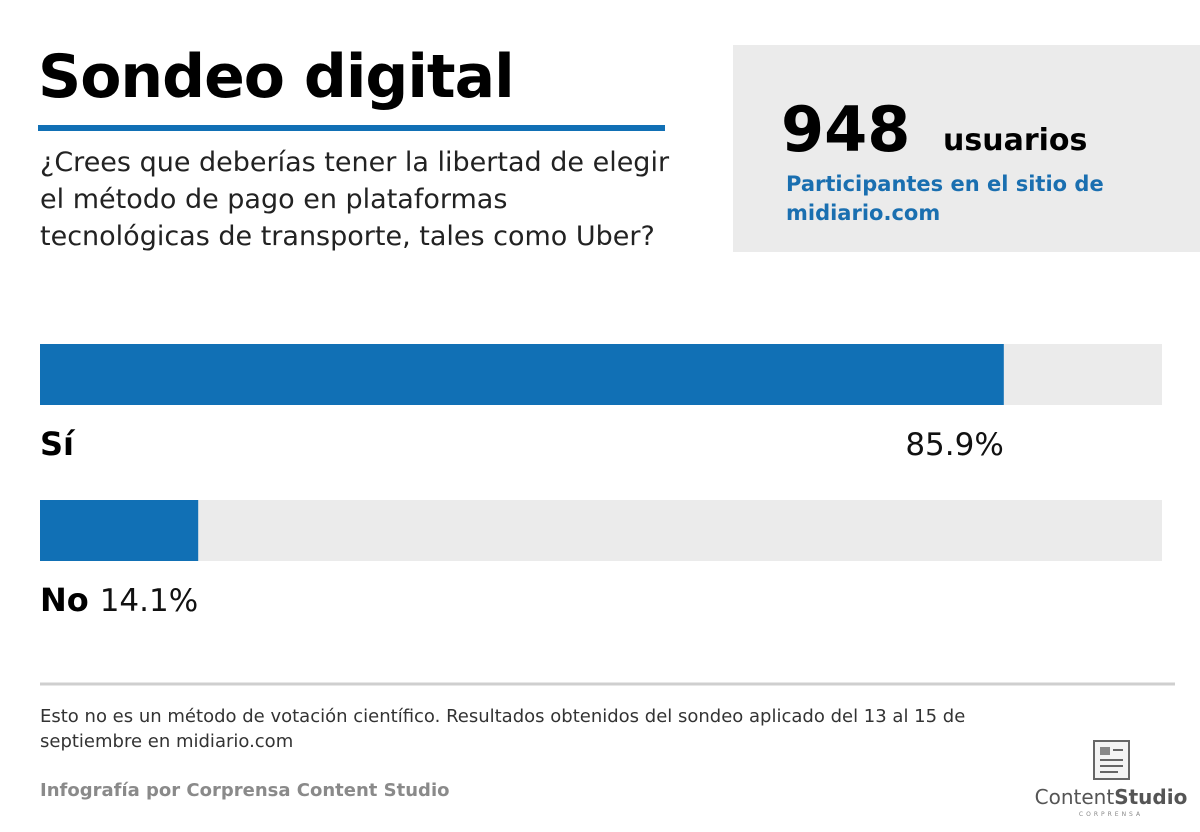 The height and width of the screenshot is (832, 1200). What do you see at coordinates (1075, 797) in the screenshot?
I see `logo-content: Content` at bounding box center [1075, 797].